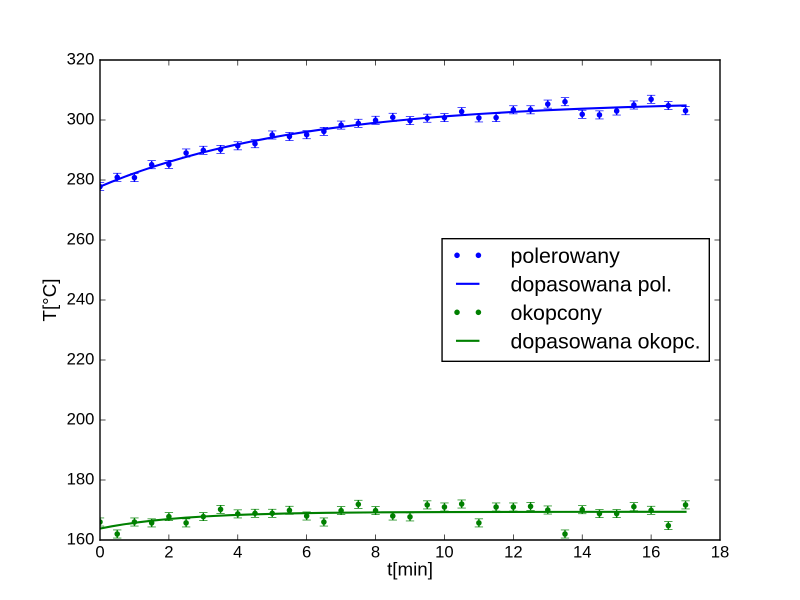 The width and height of the screenshot is (800, 600). I want to click on svg-text: 2, so click(168, 552).